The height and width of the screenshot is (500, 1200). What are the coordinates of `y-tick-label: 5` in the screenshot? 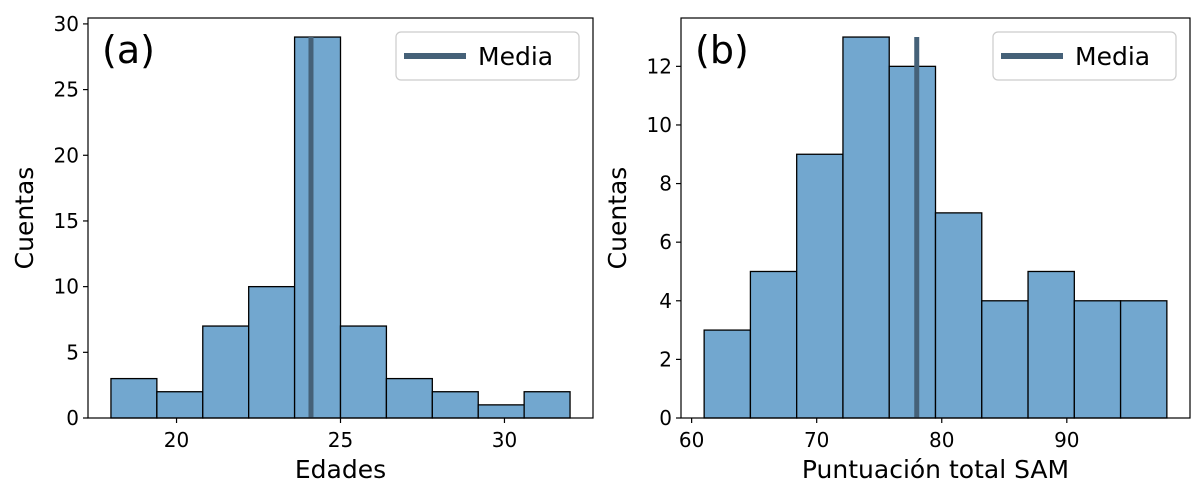 It's located at (72, 352).